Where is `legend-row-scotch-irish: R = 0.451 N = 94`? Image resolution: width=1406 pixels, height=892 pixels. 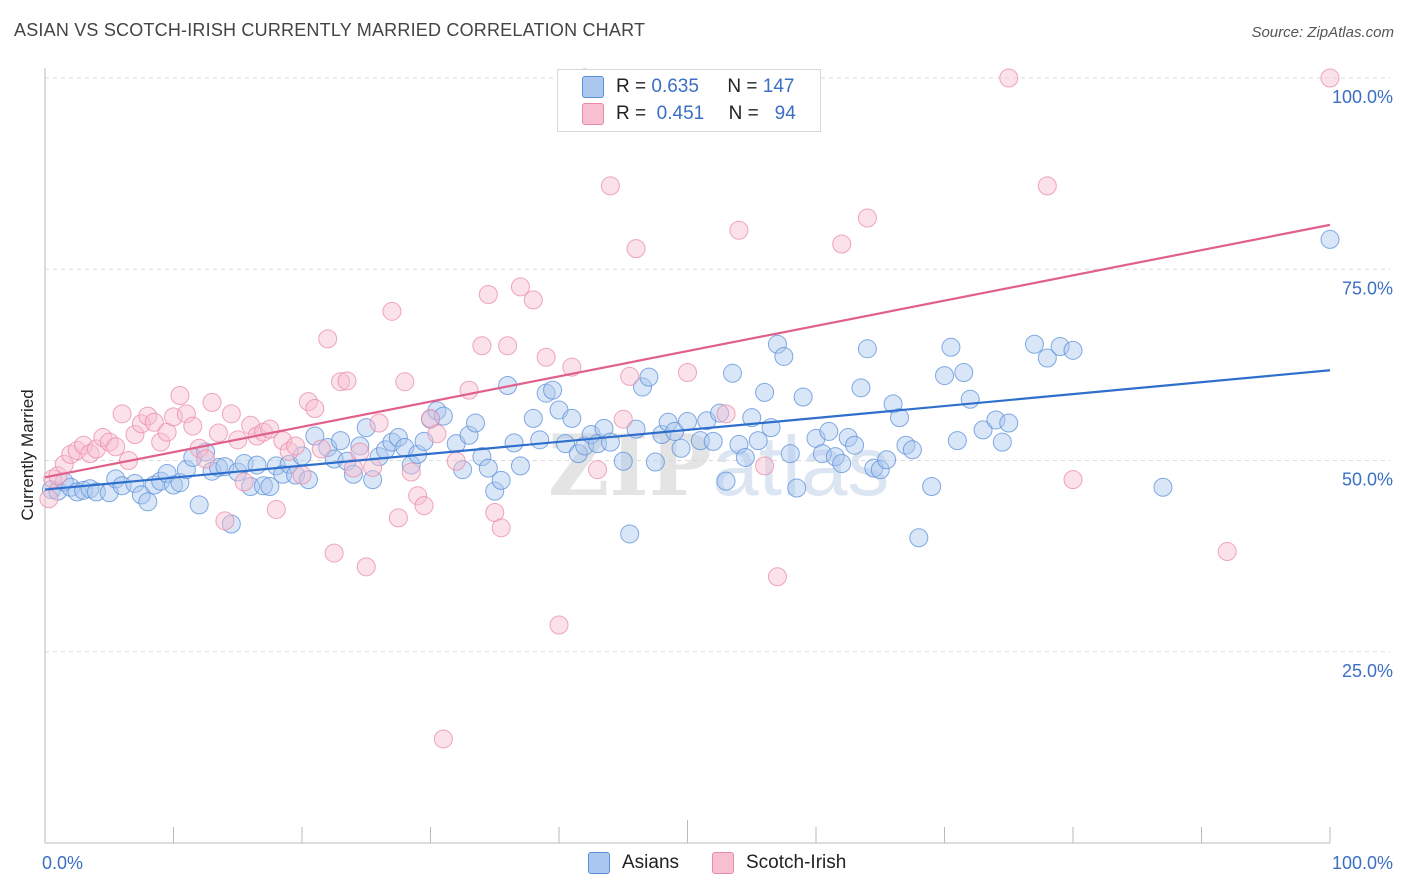
legend-row-scotch-irish: R = 0.451 N = 94 is located at coordinates (689, 114).